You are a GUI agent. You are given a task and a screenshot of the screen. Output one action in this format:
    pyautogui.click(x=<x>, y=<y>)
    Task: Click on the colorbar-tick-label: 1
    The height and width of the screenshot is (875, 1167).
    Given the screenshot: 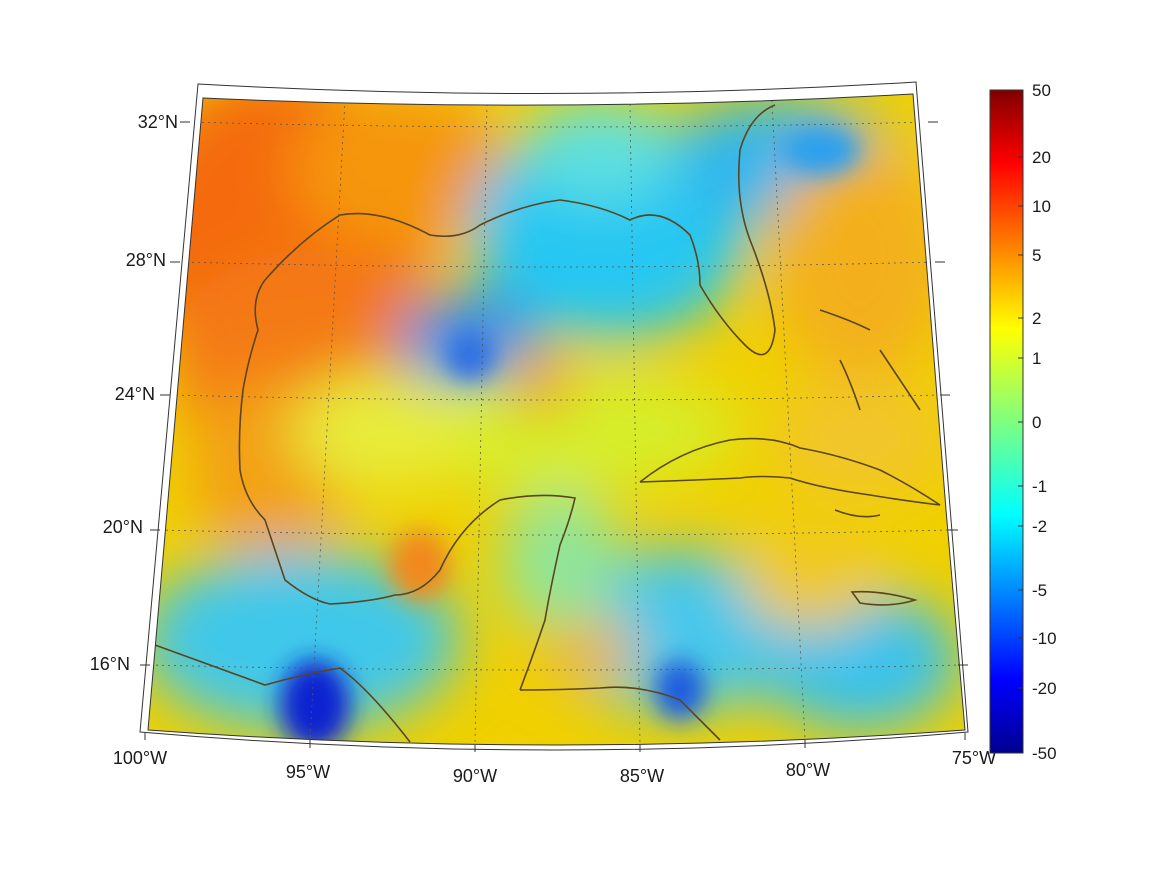 What is the action you would take?
    pyautogui.click(x=1036, y=358)
    